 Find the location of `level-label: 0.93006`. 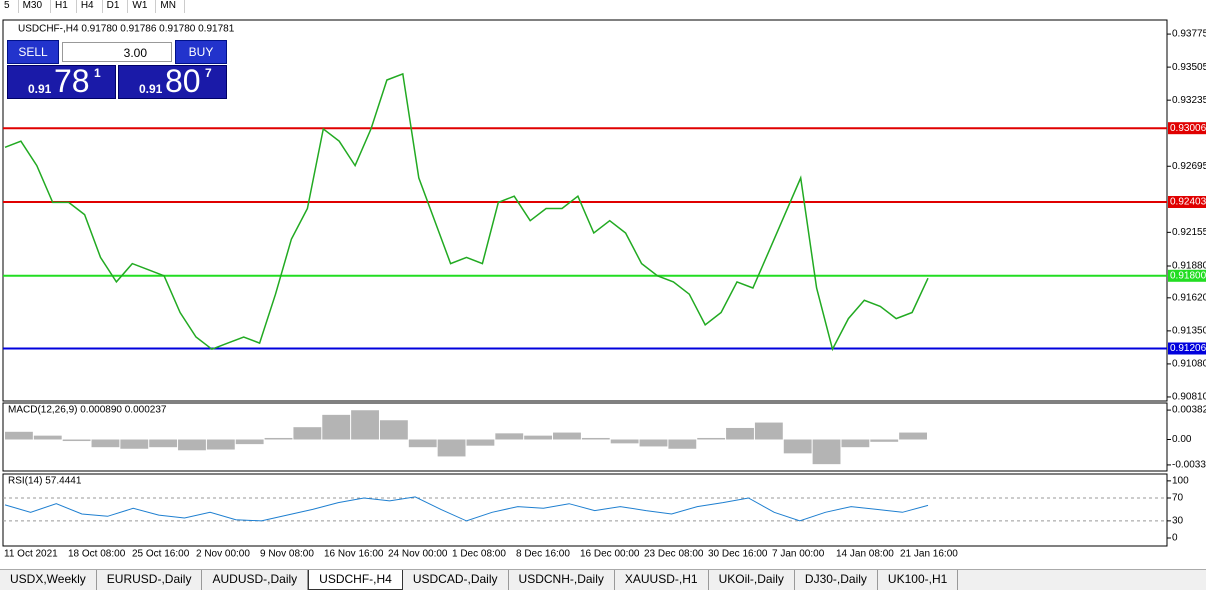

level-label: 0.93006 is located at coordinates (1188, 128).